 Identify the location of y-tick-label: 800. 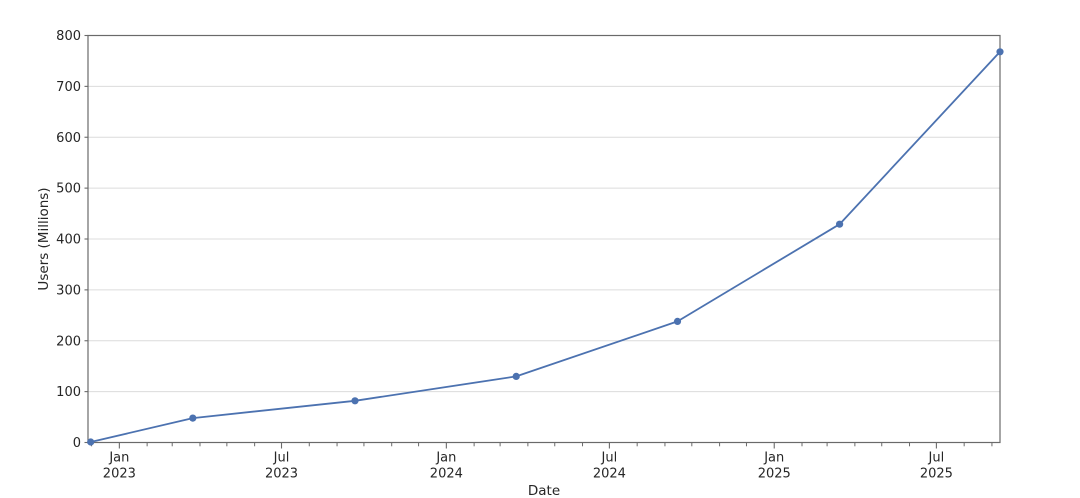
(68, 36).